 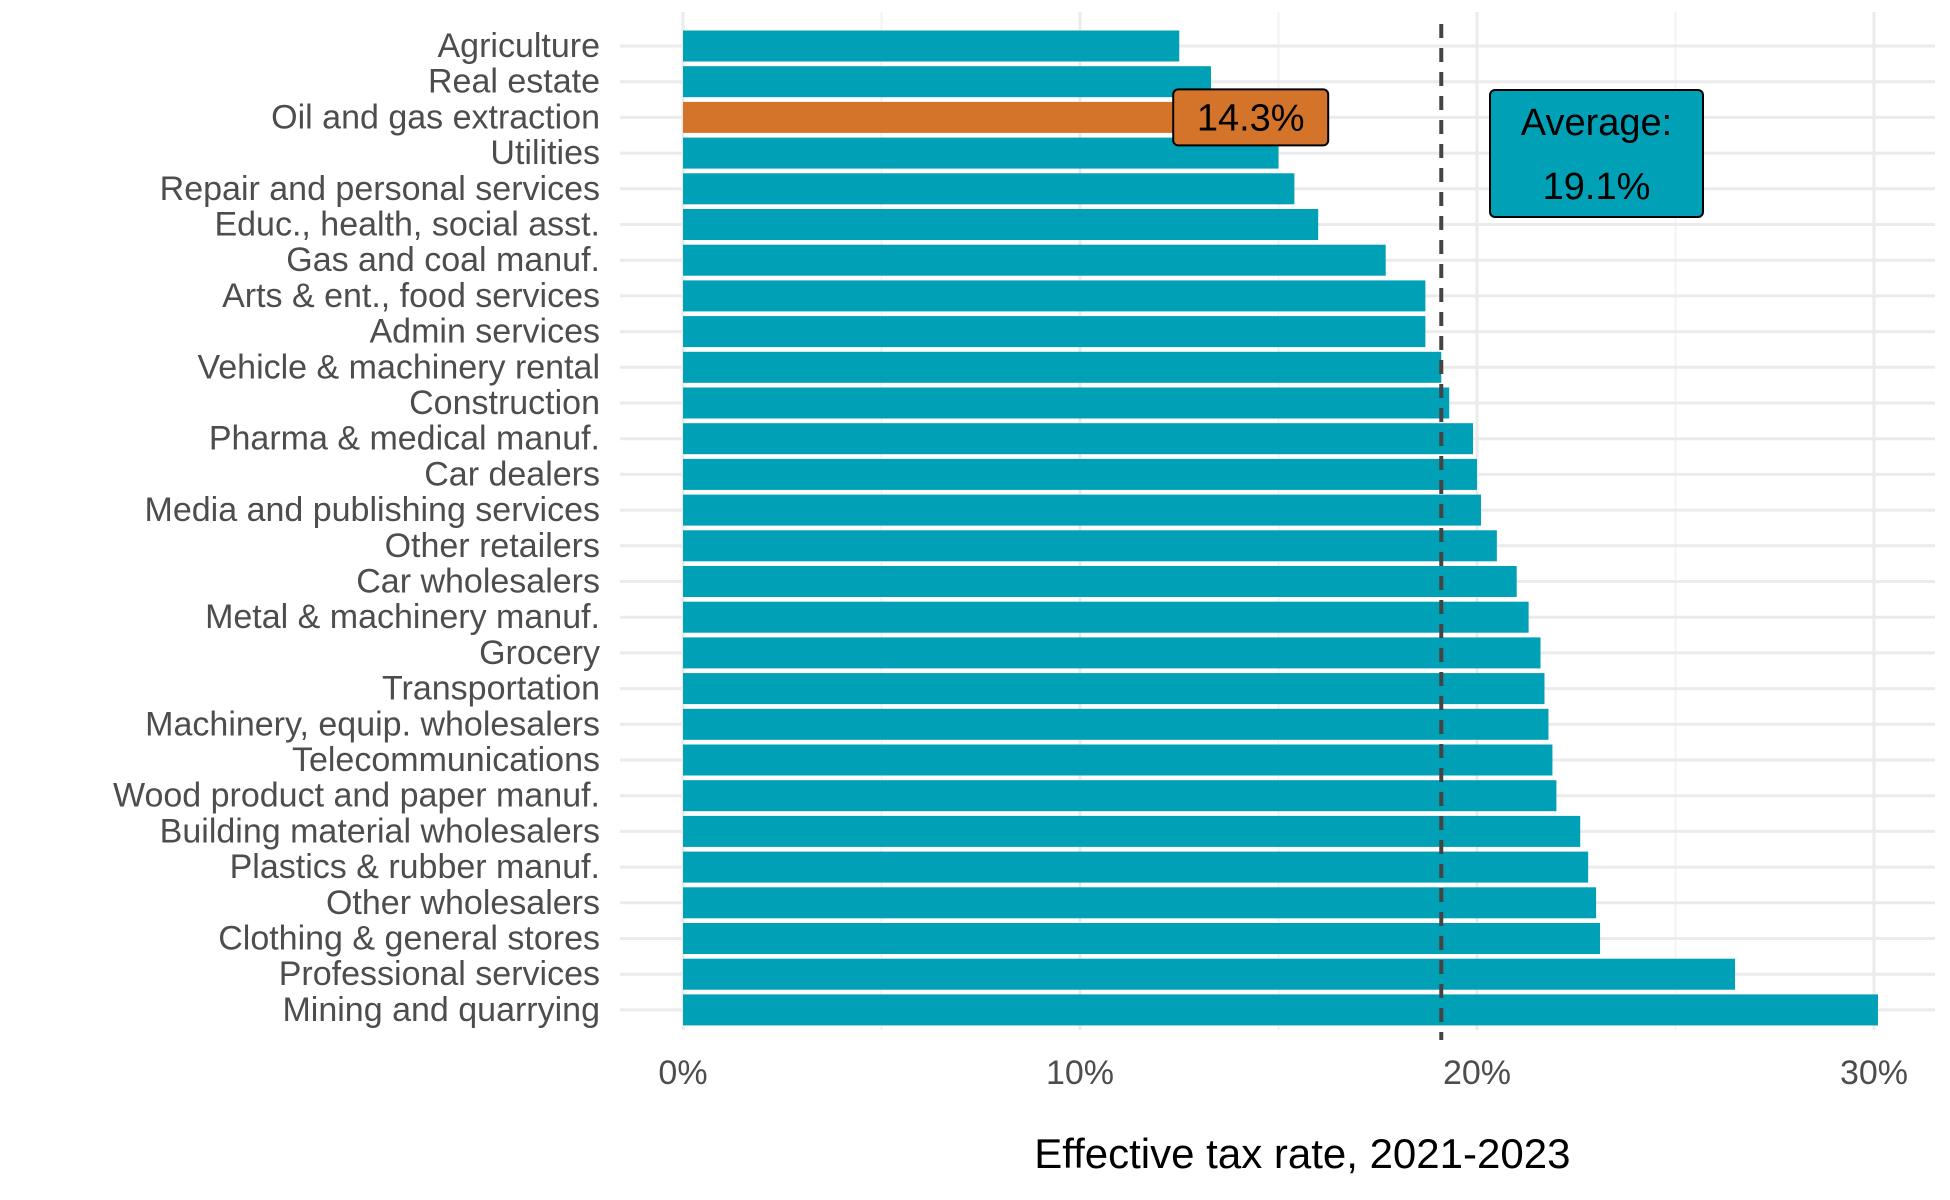 I want to click on average-annotation: Average: 19.1%, so click(x=1596, y=153).